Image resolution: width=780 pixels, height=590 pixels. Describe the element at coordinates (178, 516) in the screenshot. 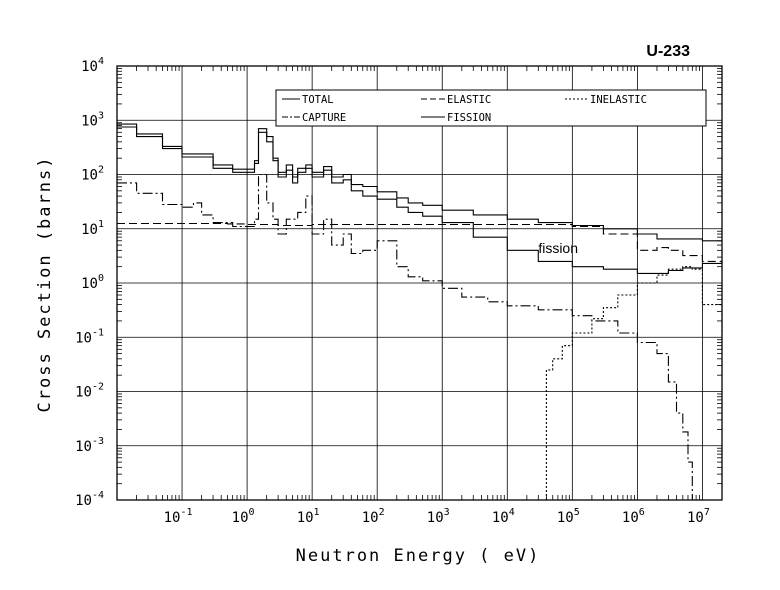

I see `x-tick-label: 10⁻¹` at that location.